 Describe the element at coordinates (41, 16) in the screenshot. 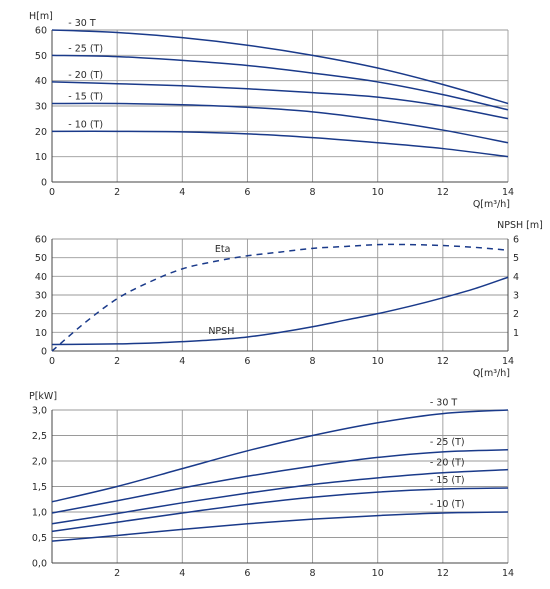

I see `y-axis-label: H[m]` at that location.